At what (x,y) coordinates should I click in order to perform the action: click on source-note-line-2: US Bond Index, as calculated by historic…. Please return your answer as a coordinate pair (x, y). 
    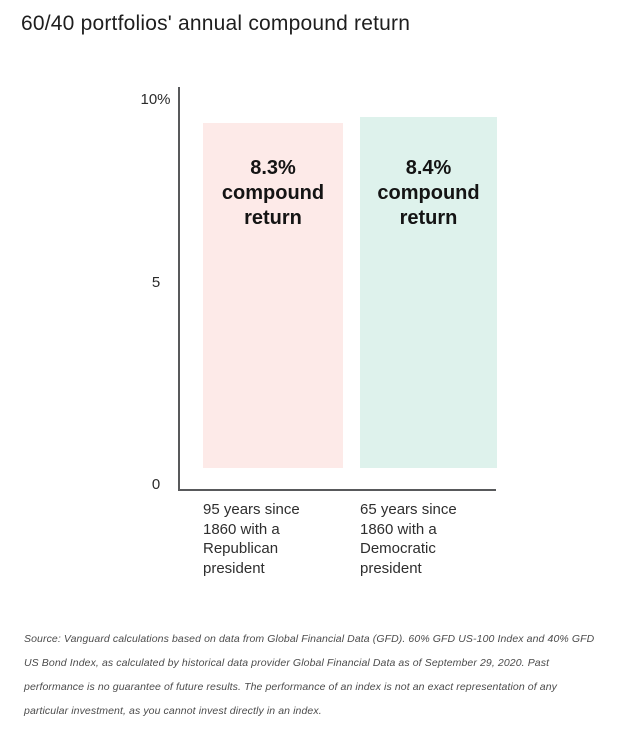
    Looking at the image, I should click on (287, 663).